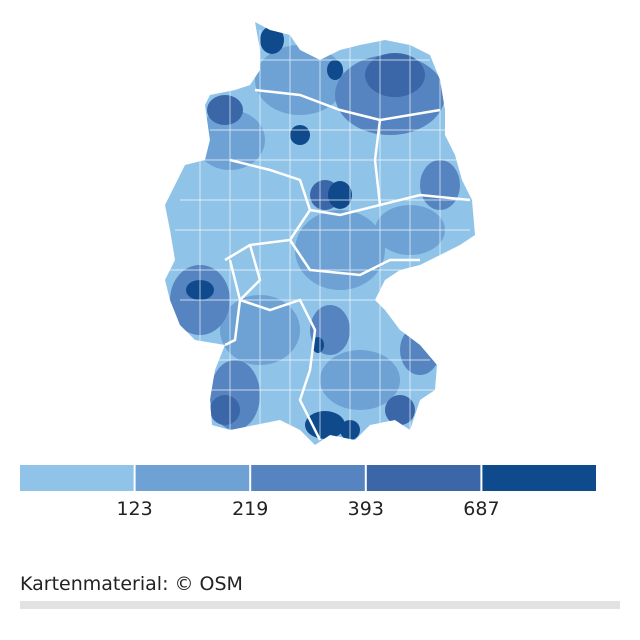  What do you see at coordinates (134, 509) in the screenshot?
I see `legend-break-label: 123` at bounding box center [134, 509].